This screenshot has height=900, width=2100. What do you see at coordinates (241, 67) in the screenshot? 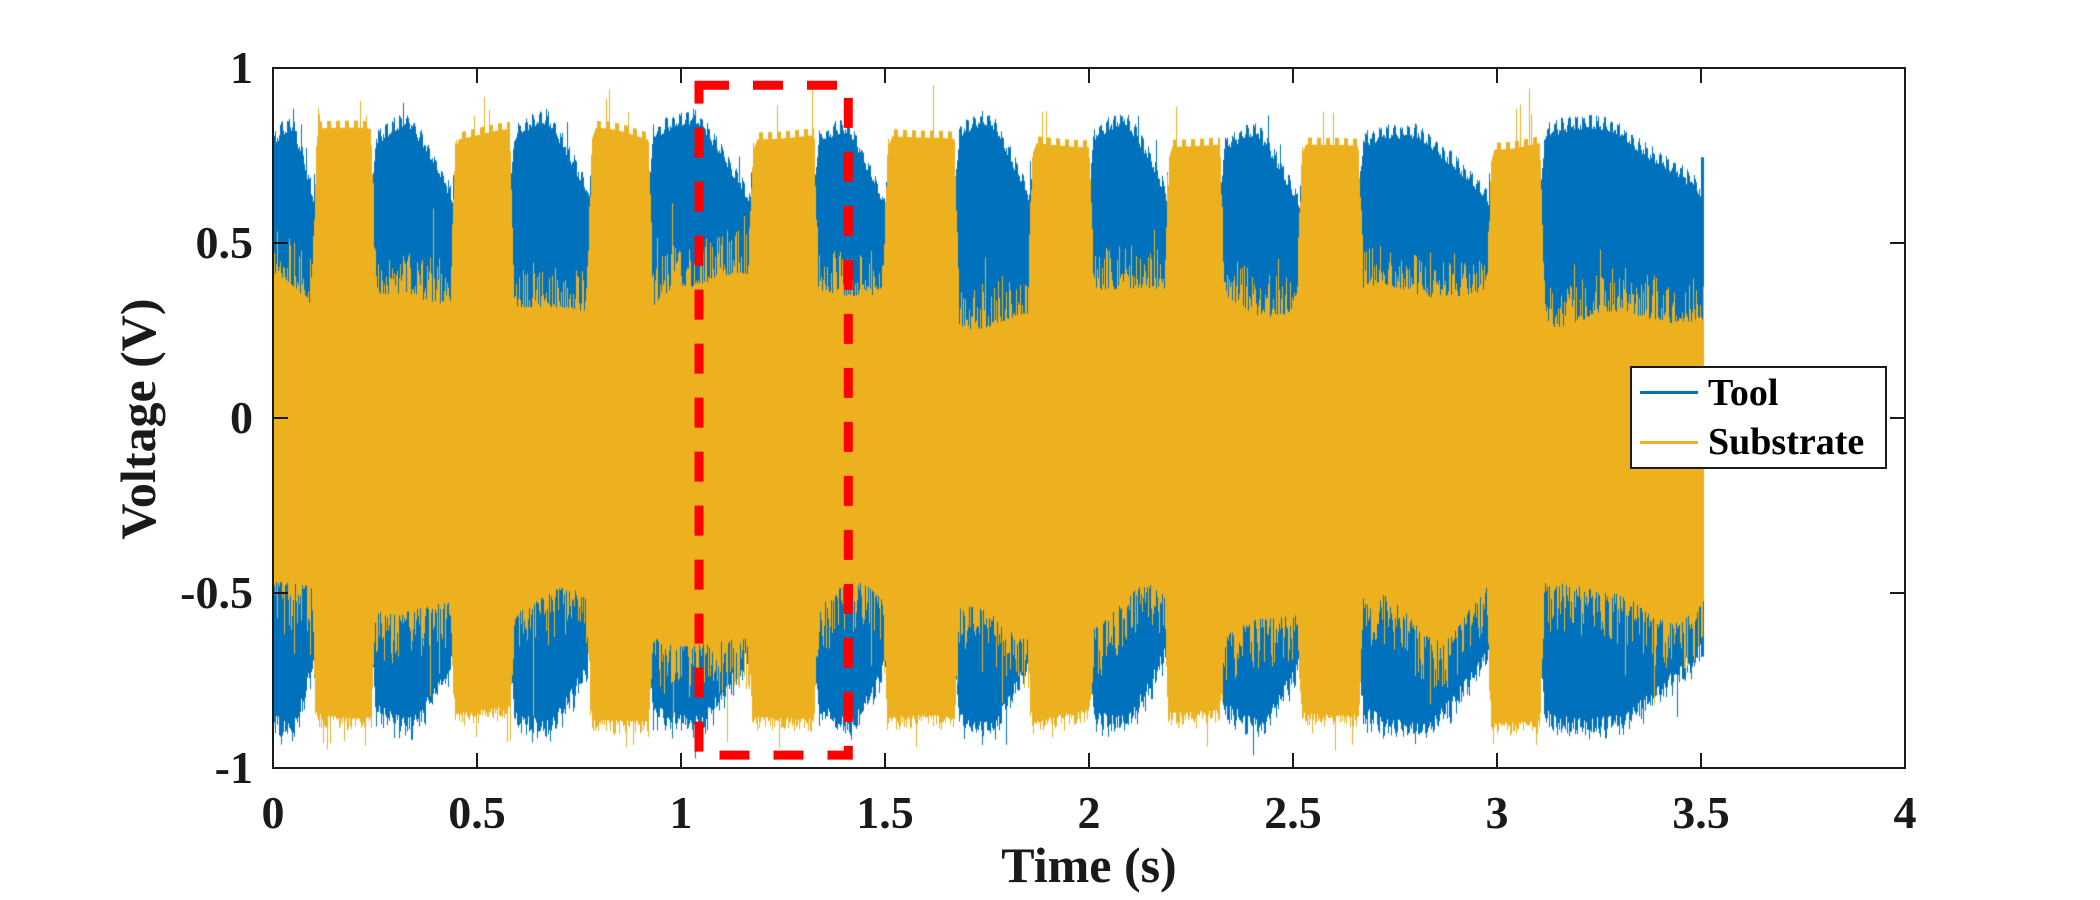
I see `y-tick-label: 1` at bounding box center [241, 67].